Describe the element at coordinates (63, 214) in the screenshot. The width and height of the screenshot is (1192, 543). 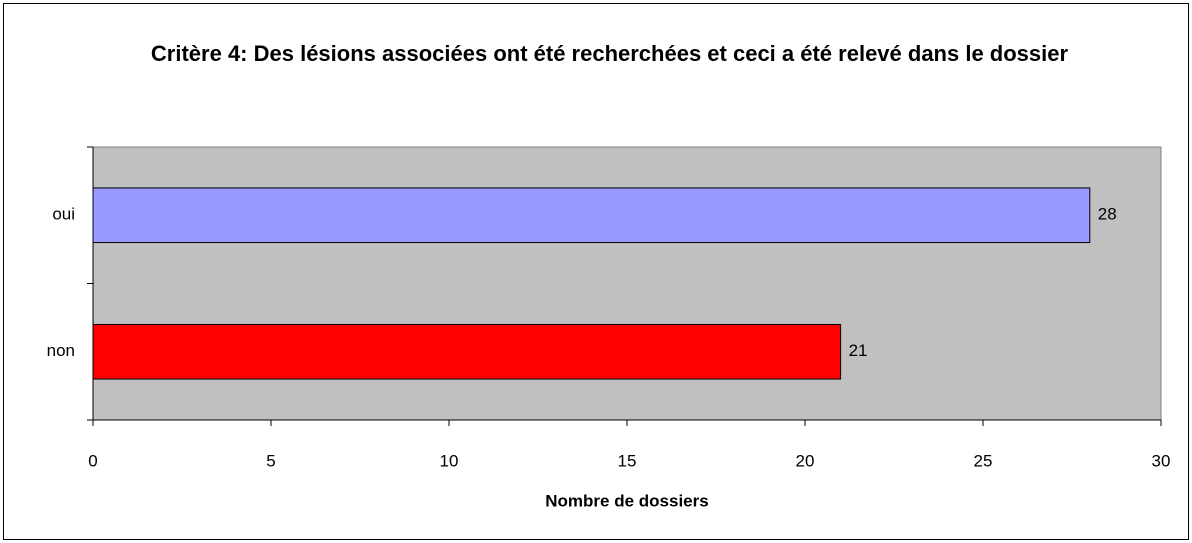
I see `y-tick-label: oui` at that location.